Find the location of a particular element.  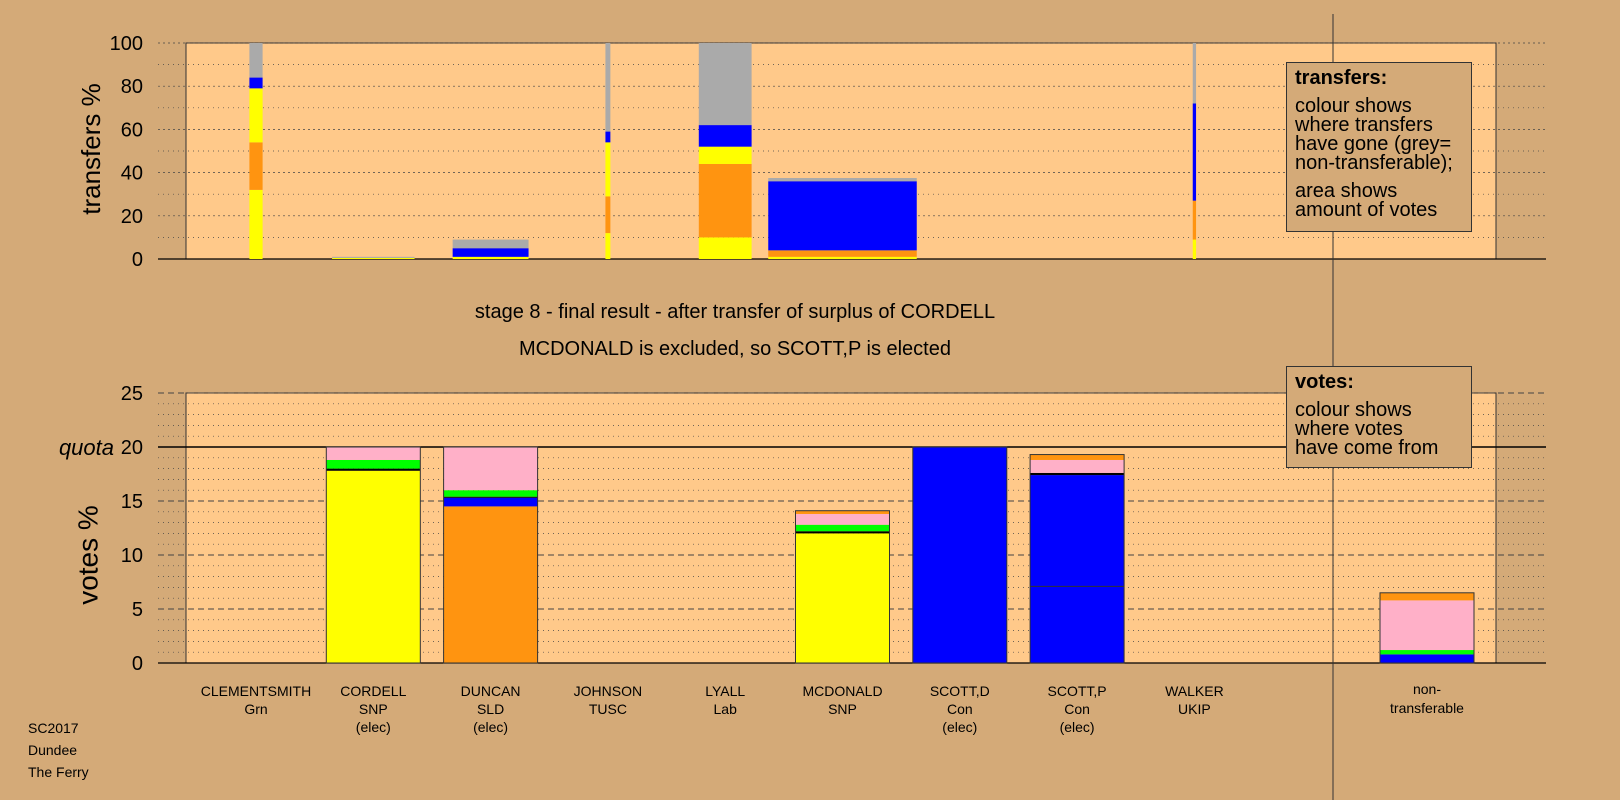

transfers-legend-line: amount of votes is located at coordinates (1366, 210).